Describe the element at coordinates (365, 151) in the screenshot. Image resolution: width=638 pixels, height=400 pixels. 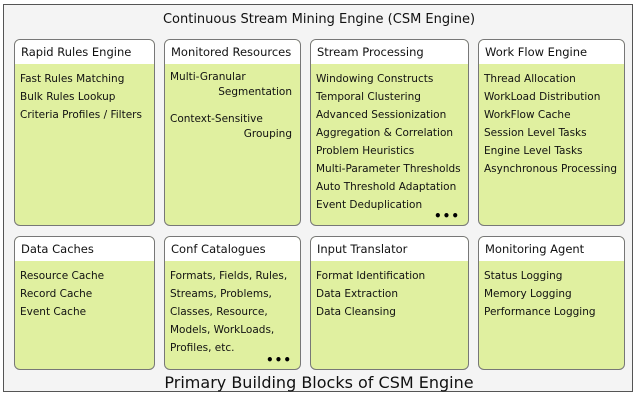
I see `block-item: Problem Heuristics` at that location.